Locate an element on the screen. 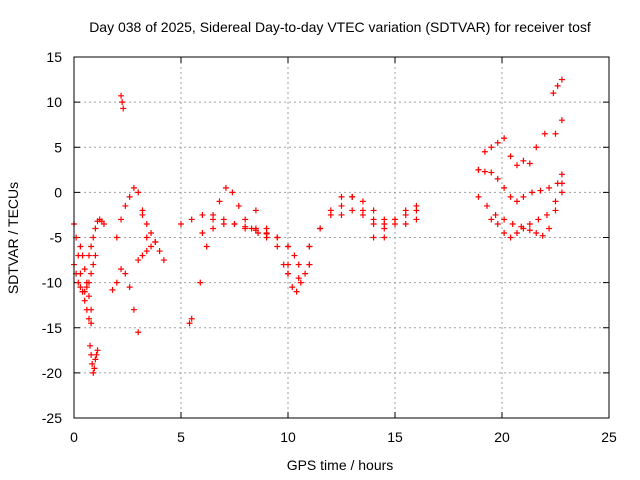 The width and height of the screenshot is (640, 480). x-tick-label: 20 is located at coordinates (502, 437).